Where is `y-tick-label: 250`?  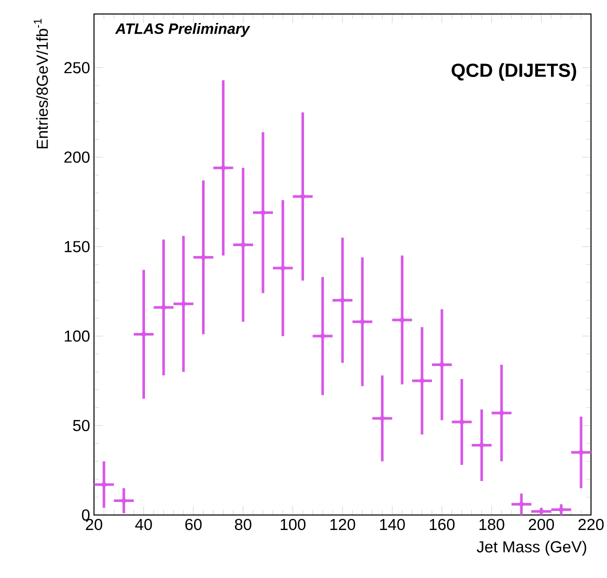
y-tick-label: 250 is located at coordinates (77, 68).